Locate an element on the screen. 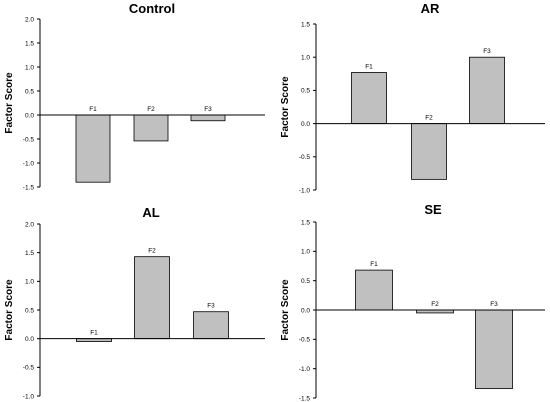 The width and height of the screenshot is (550, 402). chart-3-y-tick-label: 2.0 is located at coordinates (29, 224).